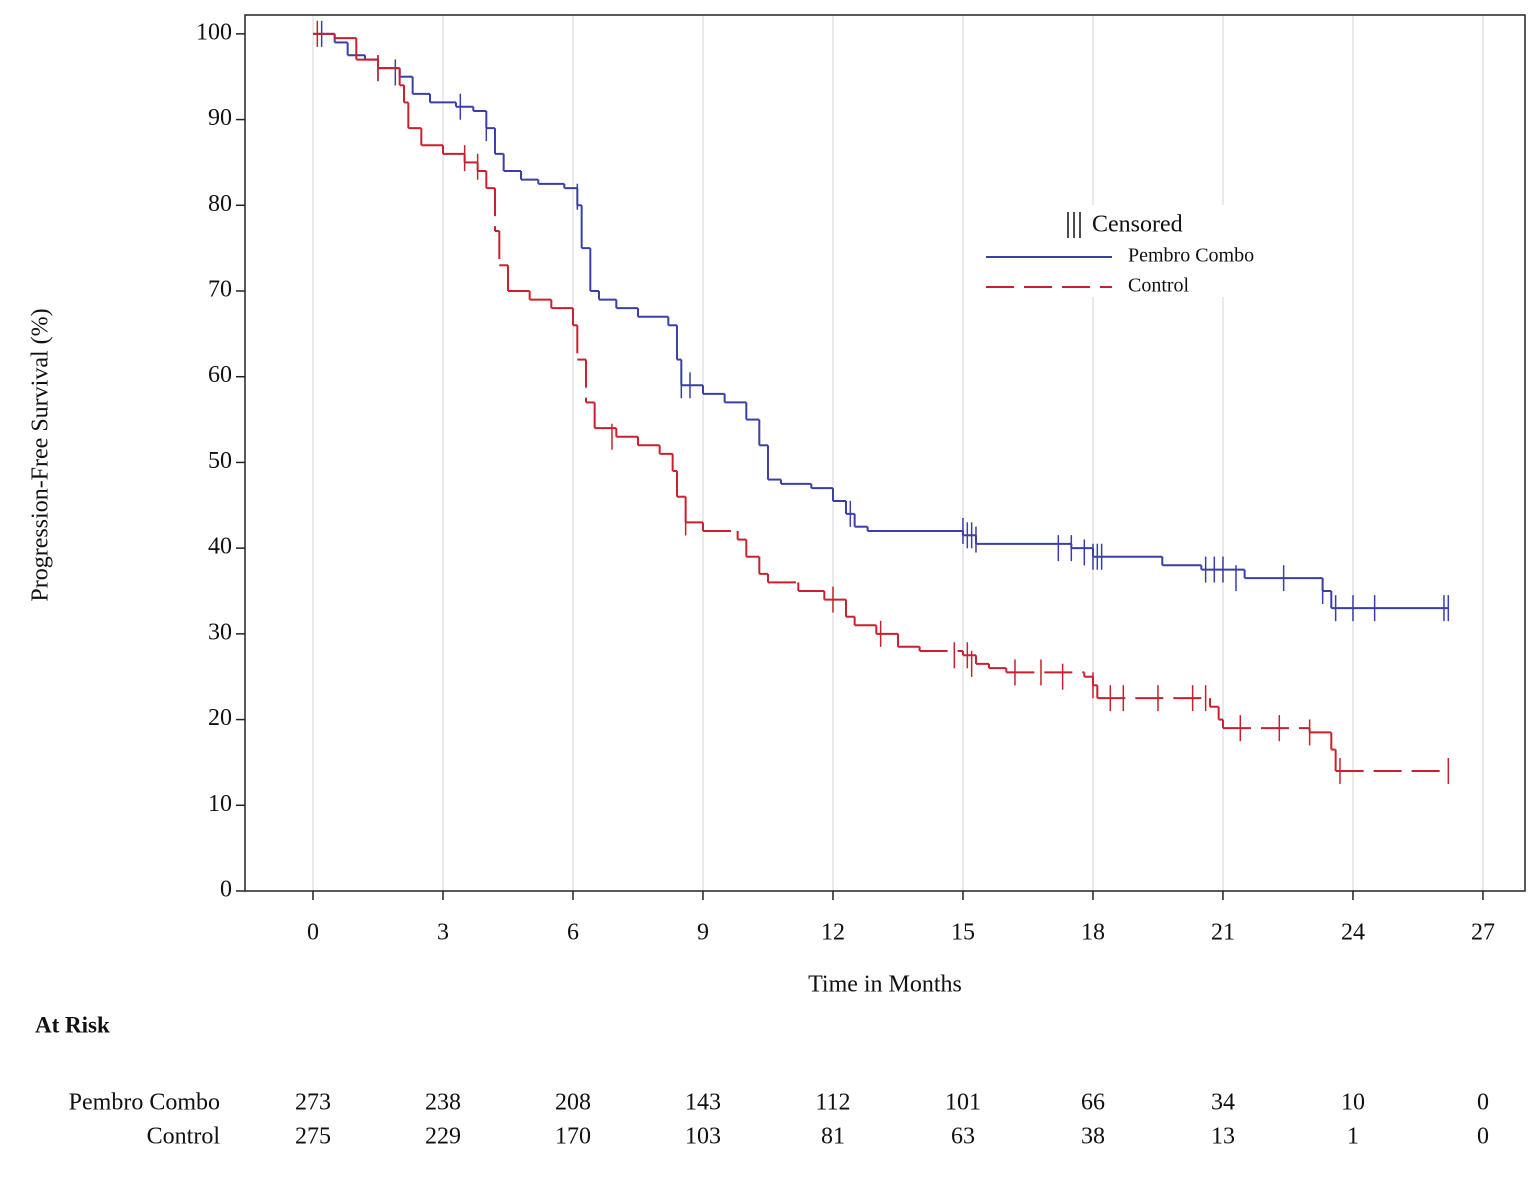 This screenshot has width=1530, height=1181. What do you see at coordinates (1093, 1103) in the screenshot?
I see `at-risk-count: 66` at bounding box center [1093, 1103].